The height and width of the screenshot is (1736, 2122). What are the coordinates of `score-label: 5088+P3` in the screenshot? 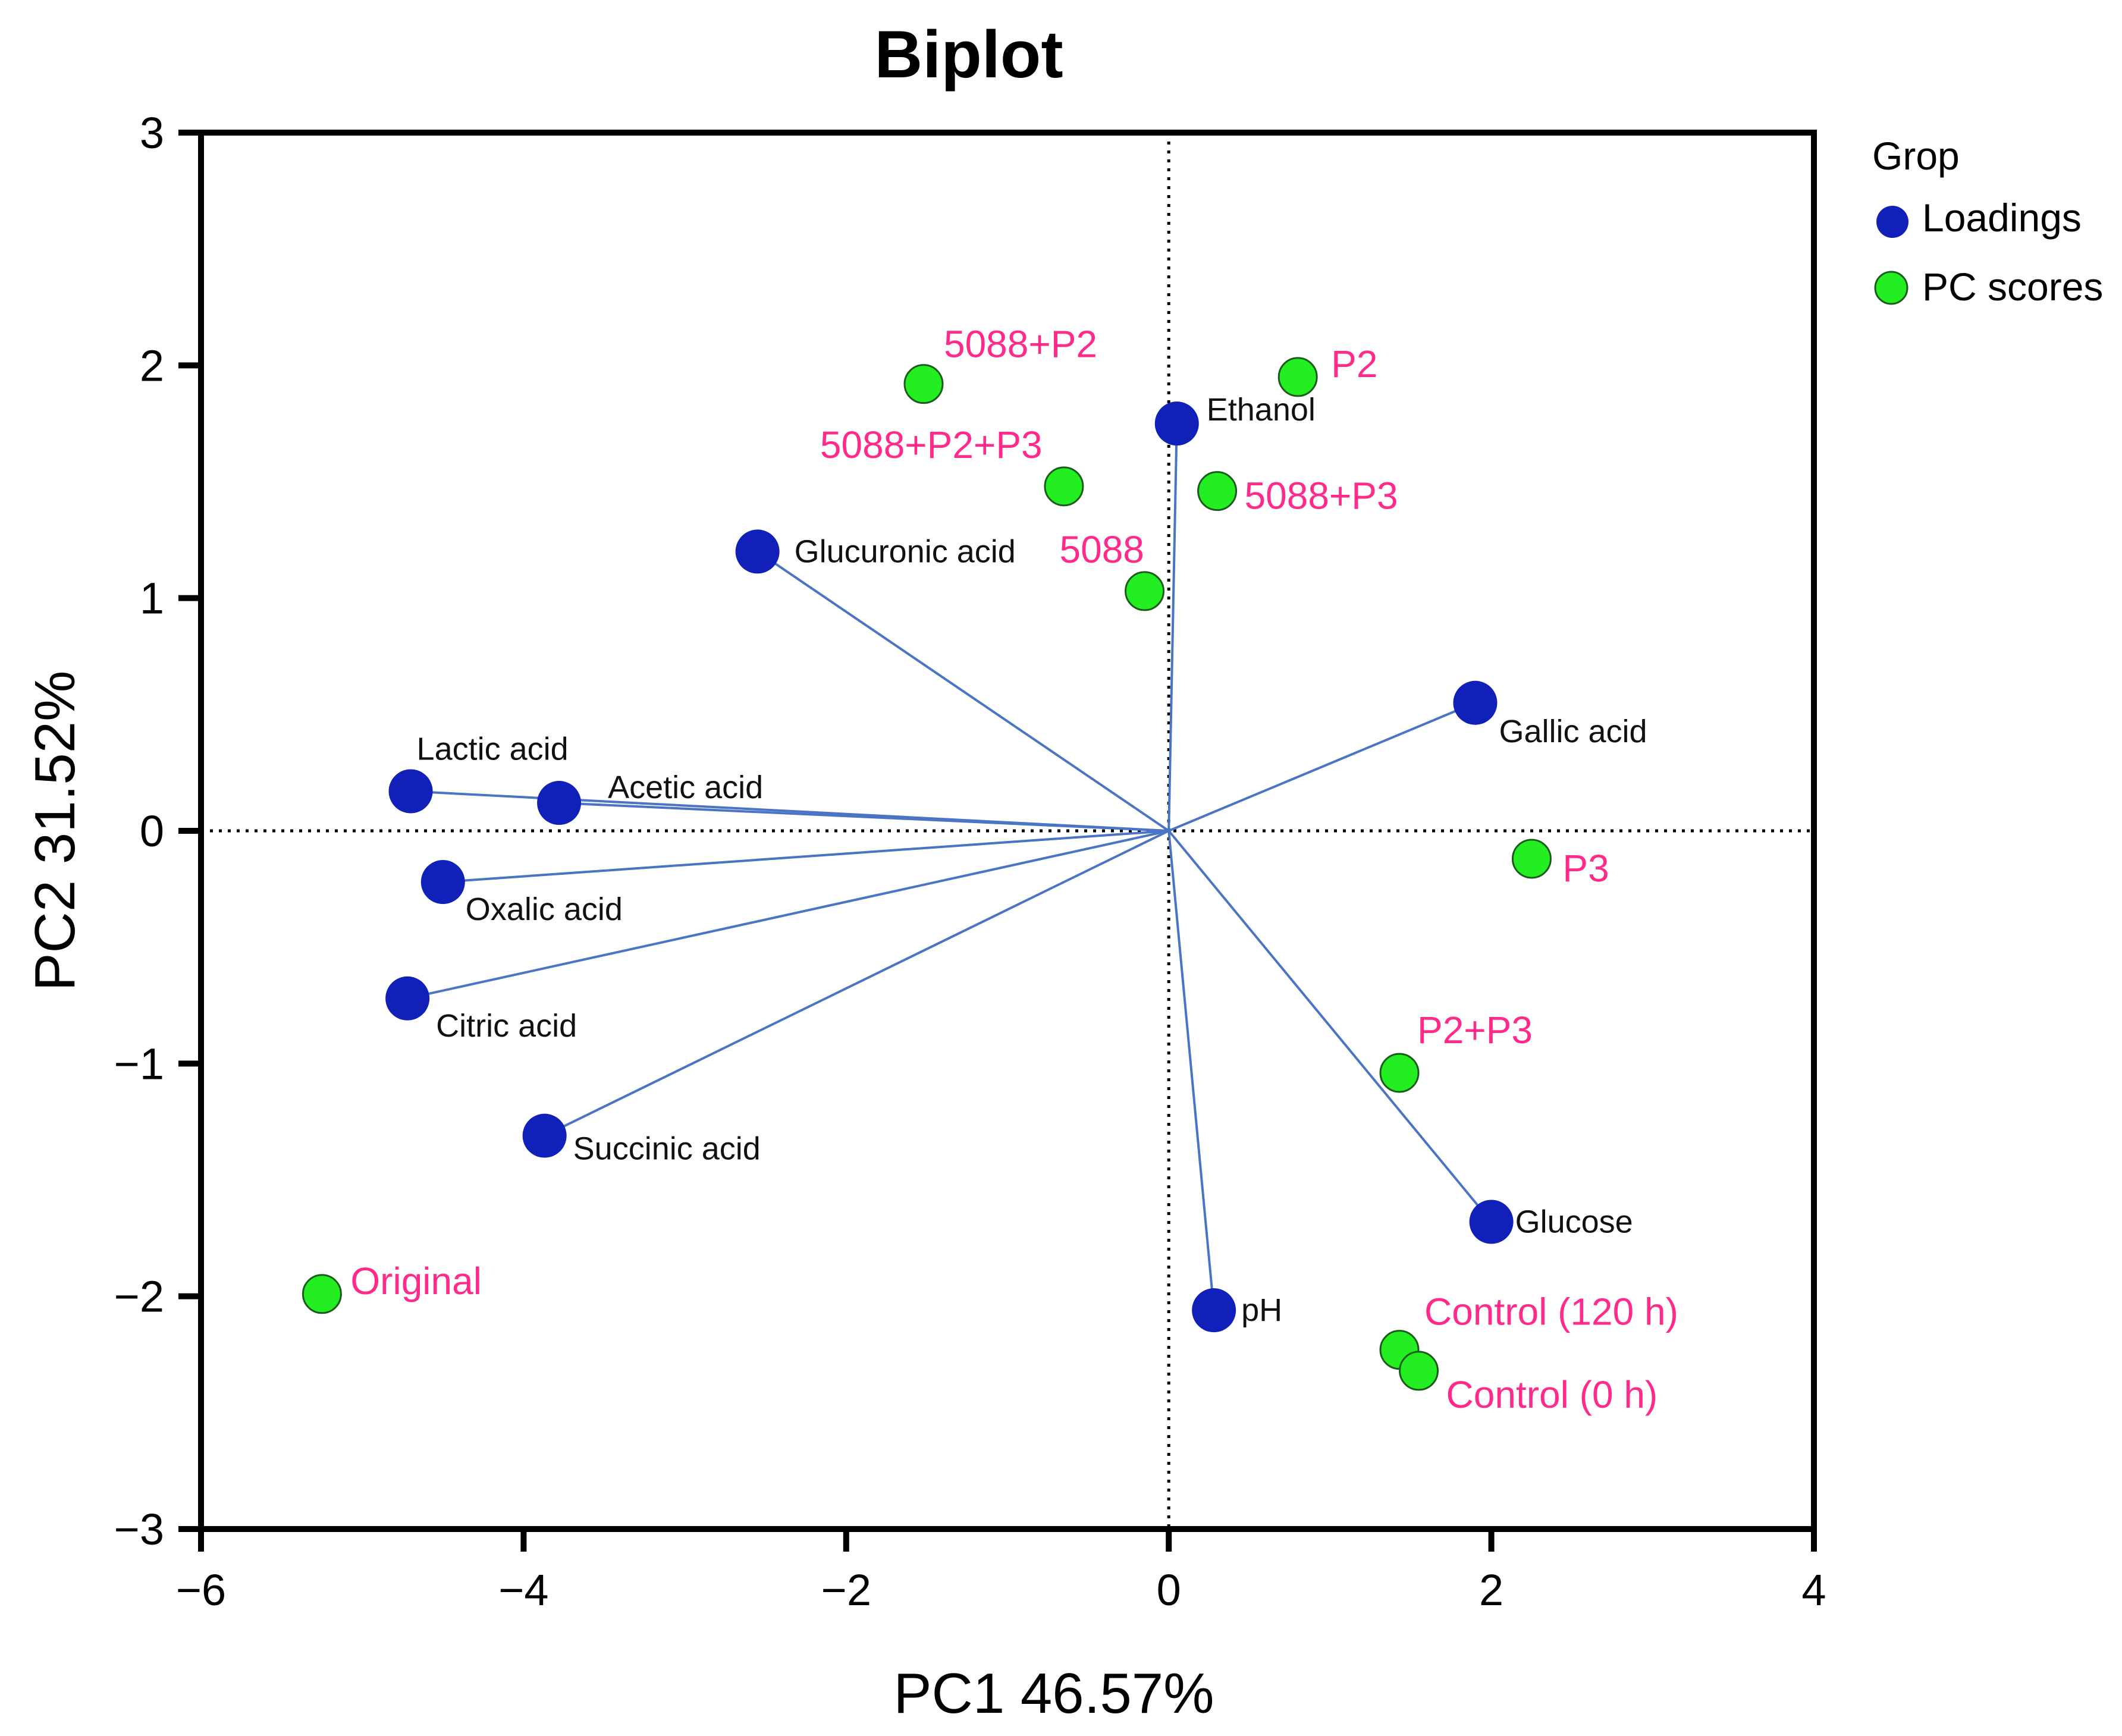 It's located at (1321, 496).